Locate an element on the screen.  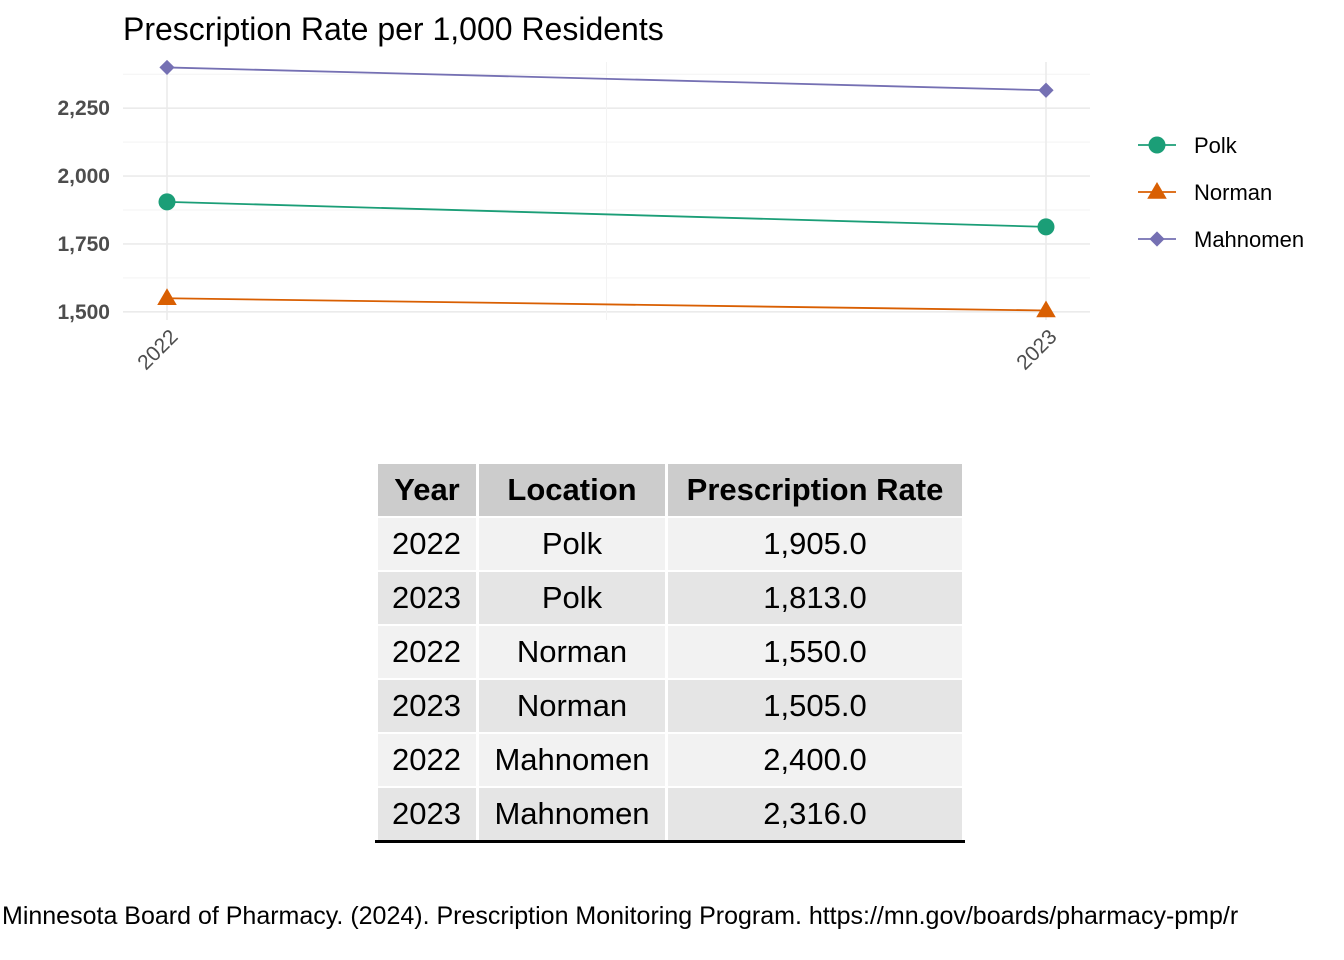
series-norman is located at coordinates (606, 303).